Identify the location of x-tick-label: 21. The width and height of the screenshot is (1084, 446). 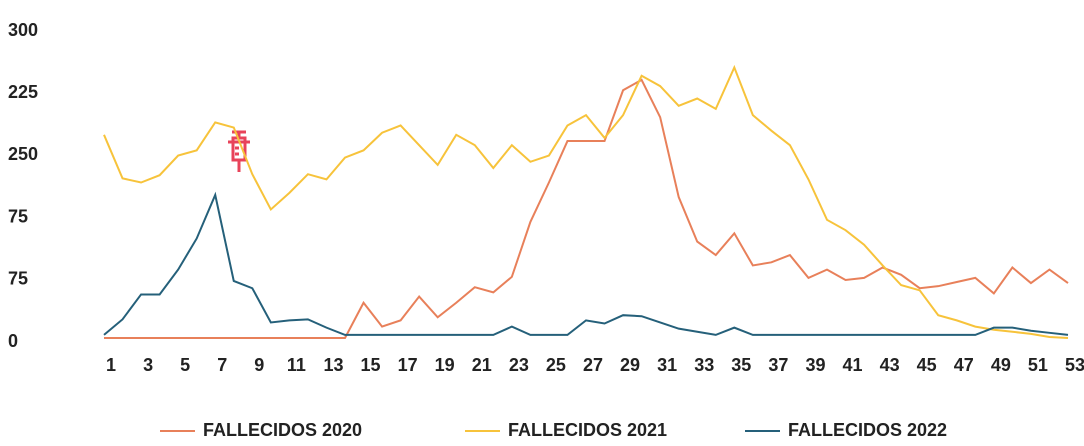
(482, 365).